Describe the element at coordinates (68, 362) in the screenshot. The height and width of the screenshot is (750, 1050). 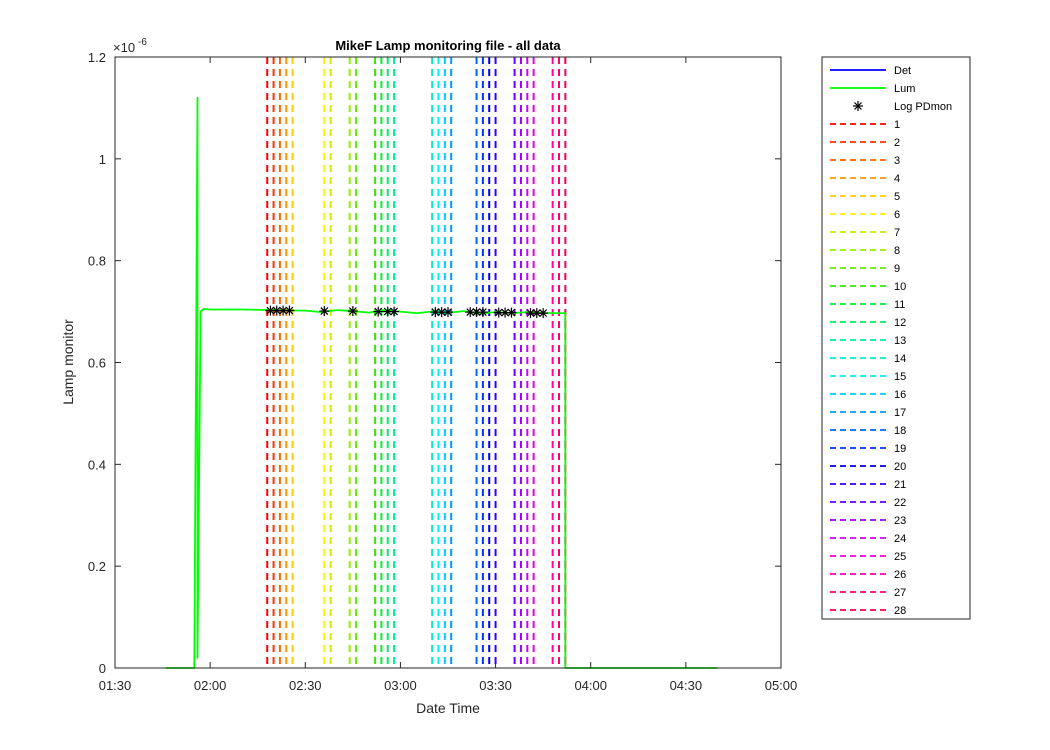
I see `y-axis-label: Lamp monitor` at that location.